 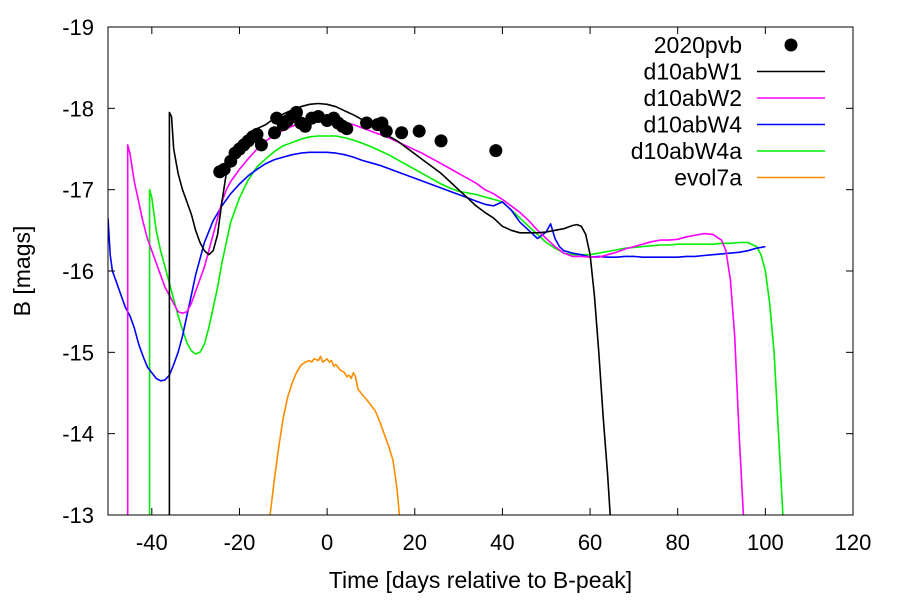 I want to click on x-tick-label: 0, so click(x=327, y=542).